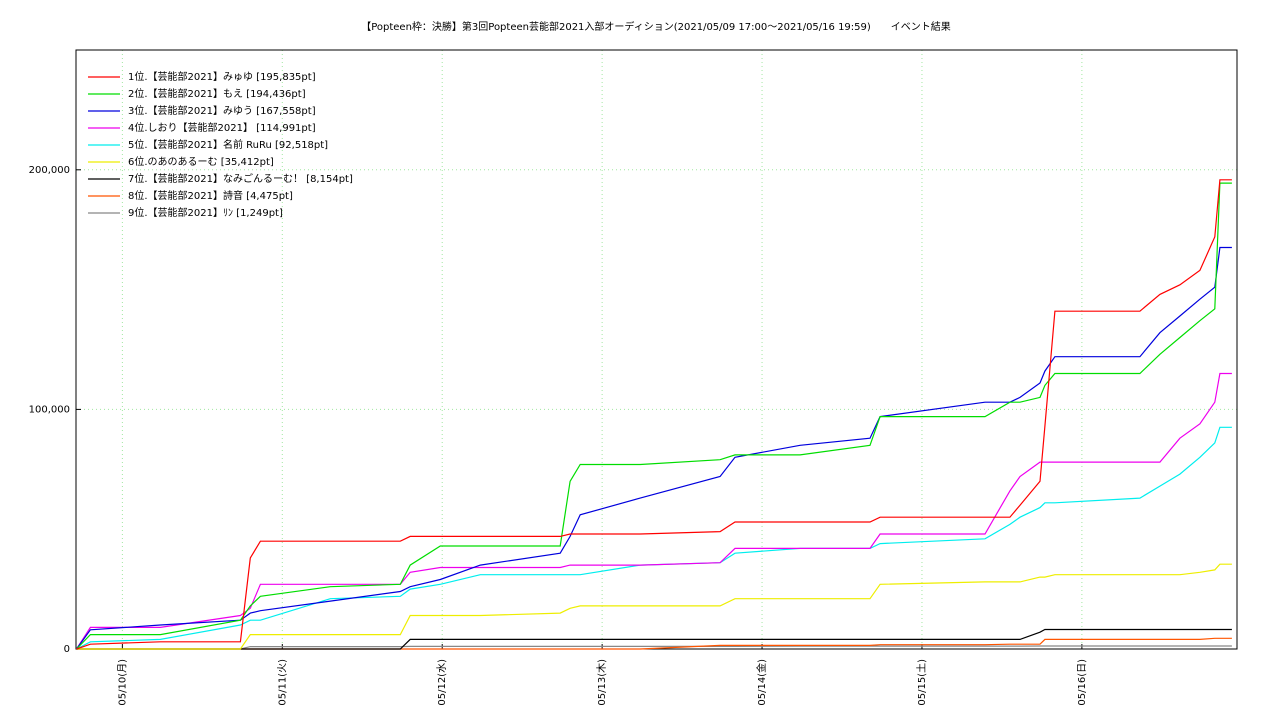  Describe the element at coordinates (761, 682) in the screenshot. I see `x-tick-label: 05/14(金)` at that location.